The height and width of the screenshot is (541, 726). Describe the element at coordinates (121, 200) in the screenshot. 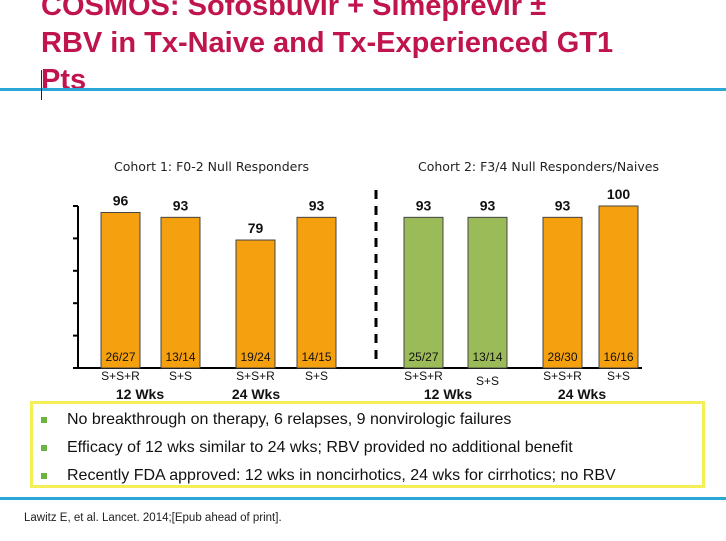

I see `bar-value-label: 96` at that location.